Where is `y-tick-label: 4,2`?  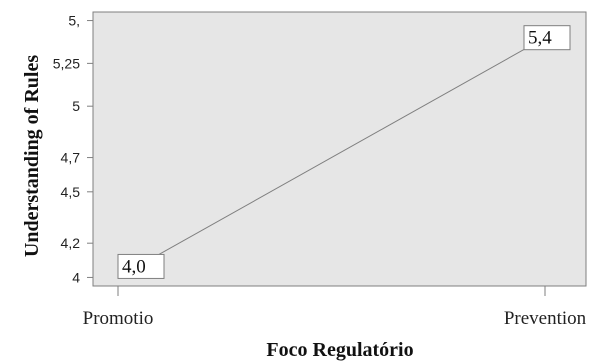
y-tick-label: 4,2 is located at coordinates (71, 243).